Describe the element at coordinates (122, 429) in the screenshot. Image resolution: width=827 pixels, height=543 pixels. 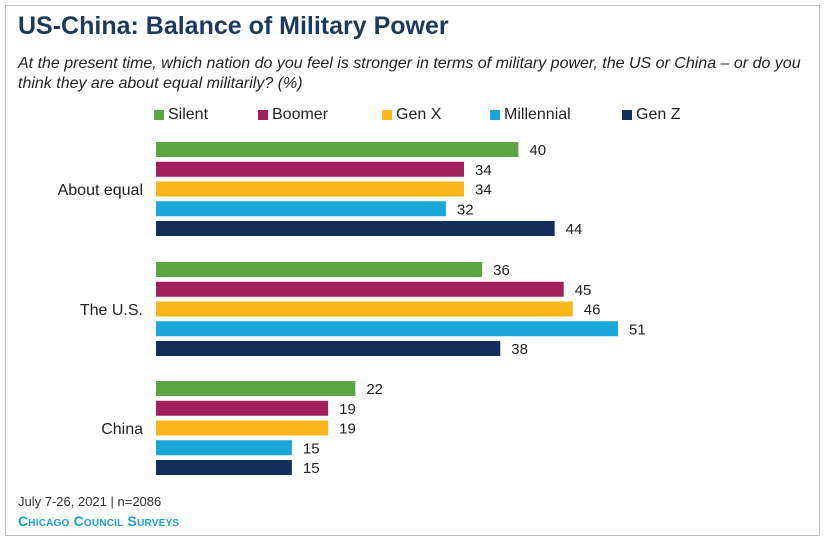
I see `category-label: China` at that location.